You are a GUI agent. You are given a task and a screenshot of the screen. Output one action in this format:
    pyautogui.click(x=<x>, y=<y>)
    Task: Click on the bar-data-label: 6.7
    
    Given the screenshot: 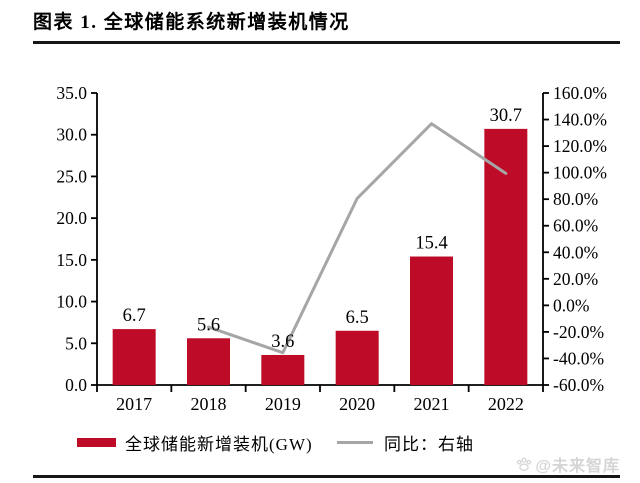 What is the action you would take?
    pyautogui.click(x=134, y=316)
    